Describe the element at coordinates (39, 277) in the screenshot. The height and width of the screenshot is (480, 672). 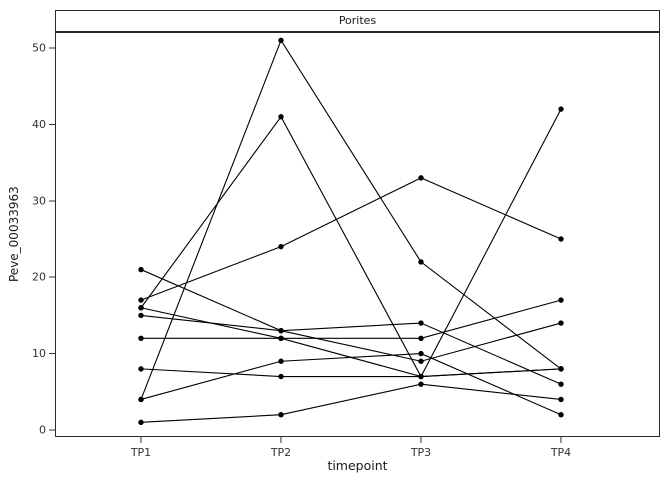
I see `y-tick-label: 20` at that location.